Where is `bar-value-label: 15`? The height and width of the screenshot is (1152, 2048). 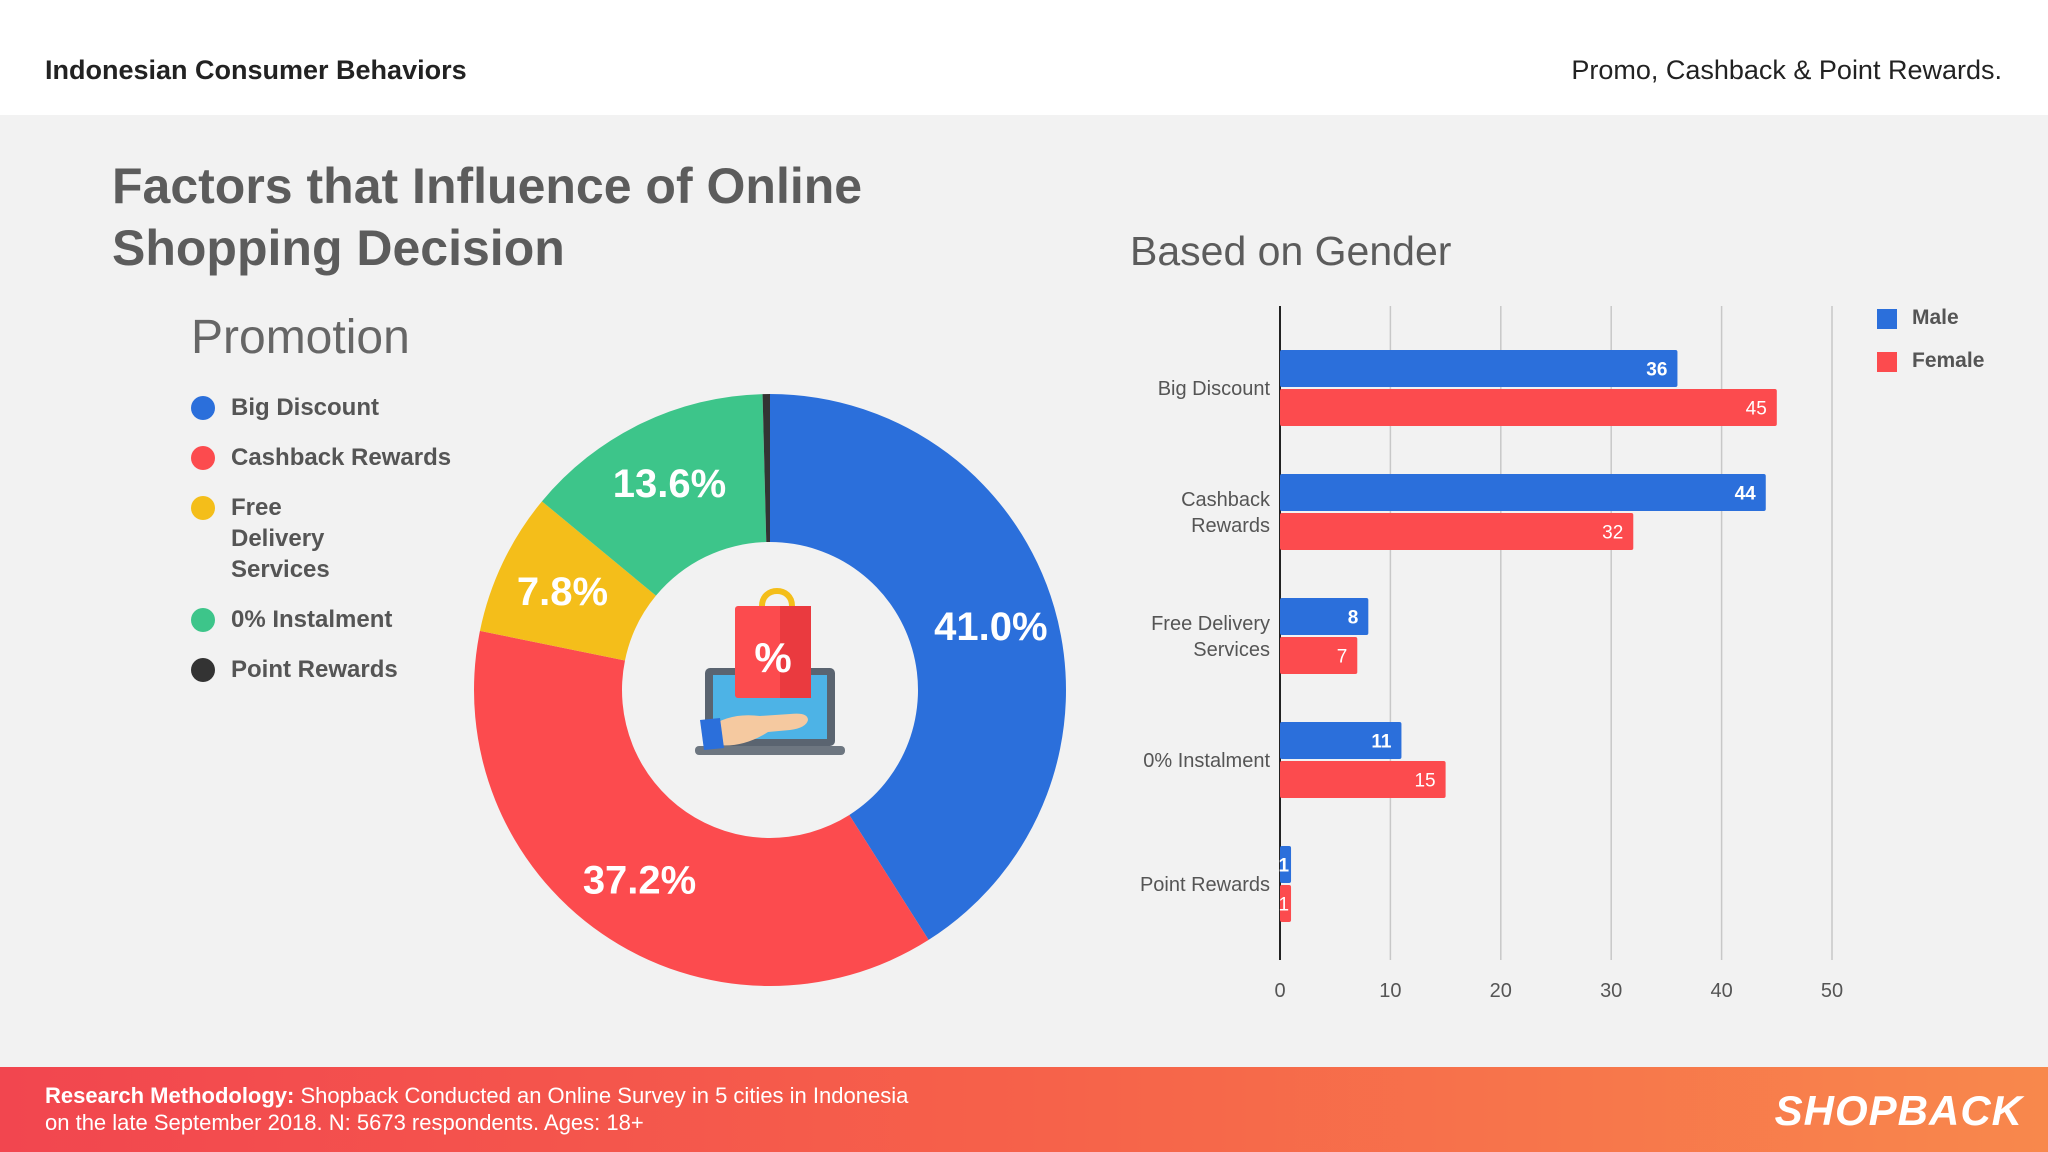 bar-value-label: 15 is located at coordinates (1424, 781).